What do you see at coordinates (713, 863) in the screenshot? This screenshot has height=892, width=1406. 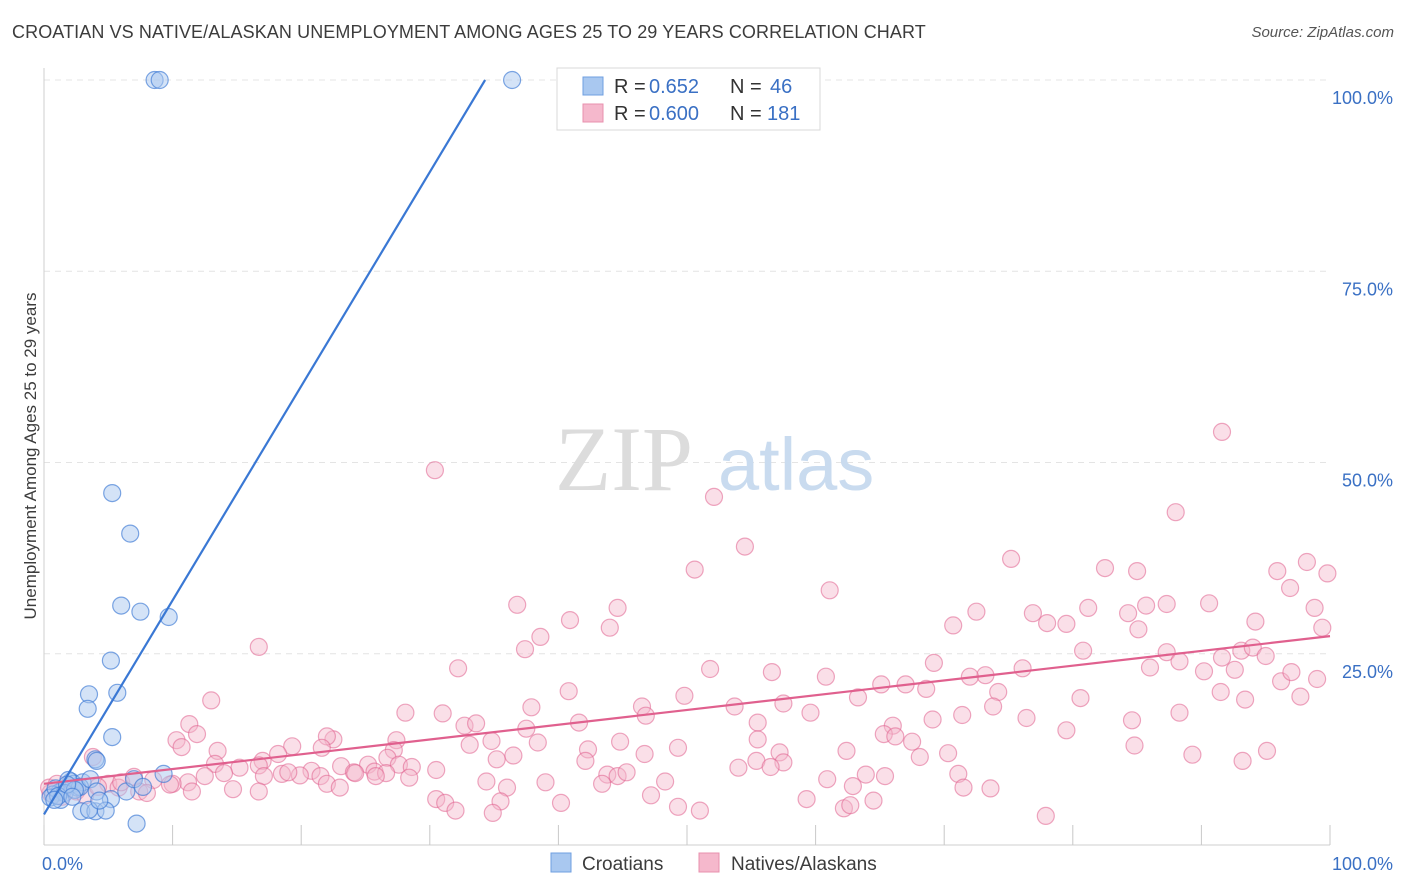 I see `bottom-legend: Croatians Natives/Alaskans` at bounding box center [713, 863].